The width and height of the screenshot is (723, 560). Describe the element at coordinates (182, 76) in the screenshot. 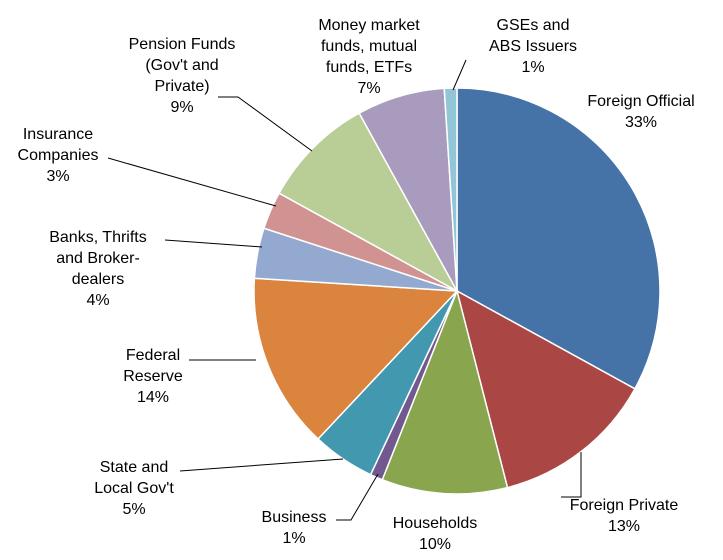

I see `slice-label: Pension Funds (Gov't and Private) 9%` at that location.